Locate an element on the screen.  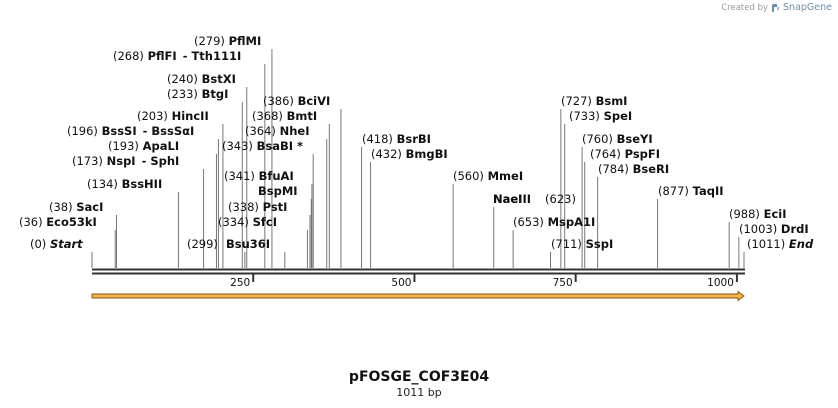
site-label-unnamed: (299) is located at coordinates (202, 244).